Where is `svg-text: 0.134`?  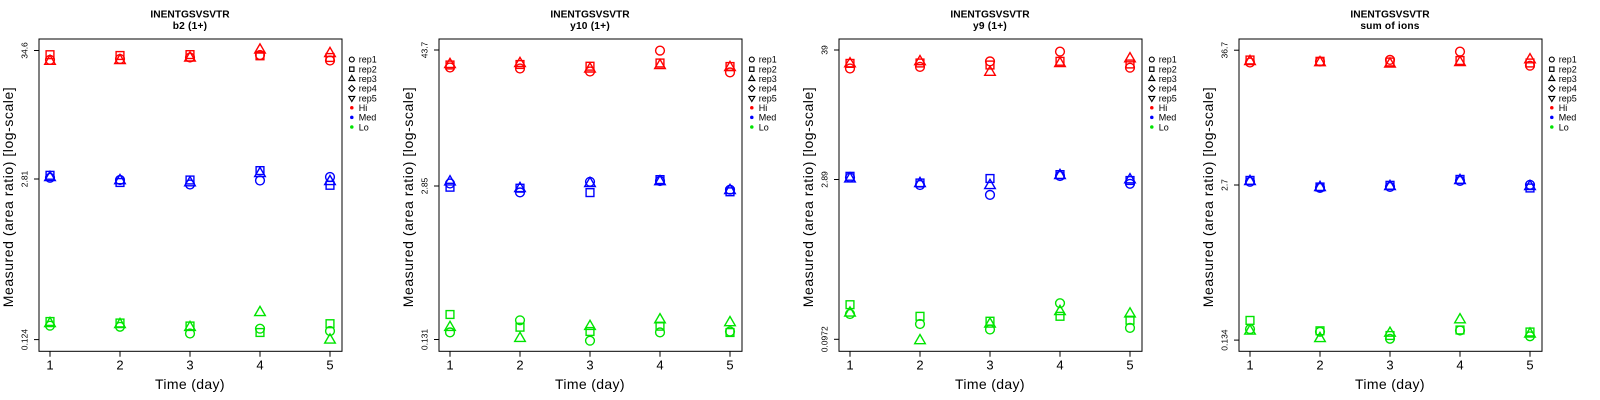 svg-text: 0.134 is located at coordinates (1225, 340).